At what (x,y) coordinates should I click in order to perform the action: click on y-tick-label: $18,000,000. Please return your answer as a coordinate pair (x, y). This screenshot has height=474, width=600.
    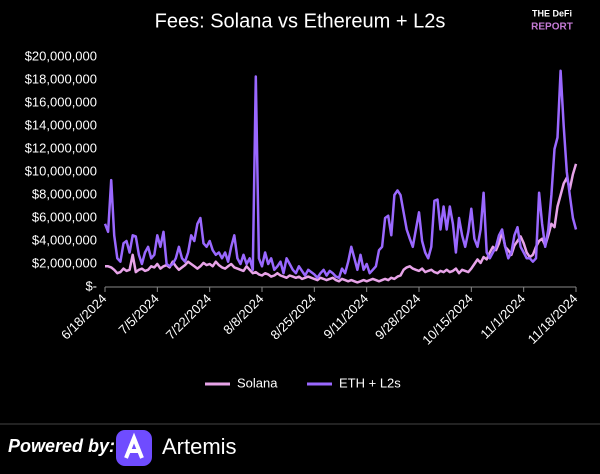
    Looking at the image, I should click on (61, 78).